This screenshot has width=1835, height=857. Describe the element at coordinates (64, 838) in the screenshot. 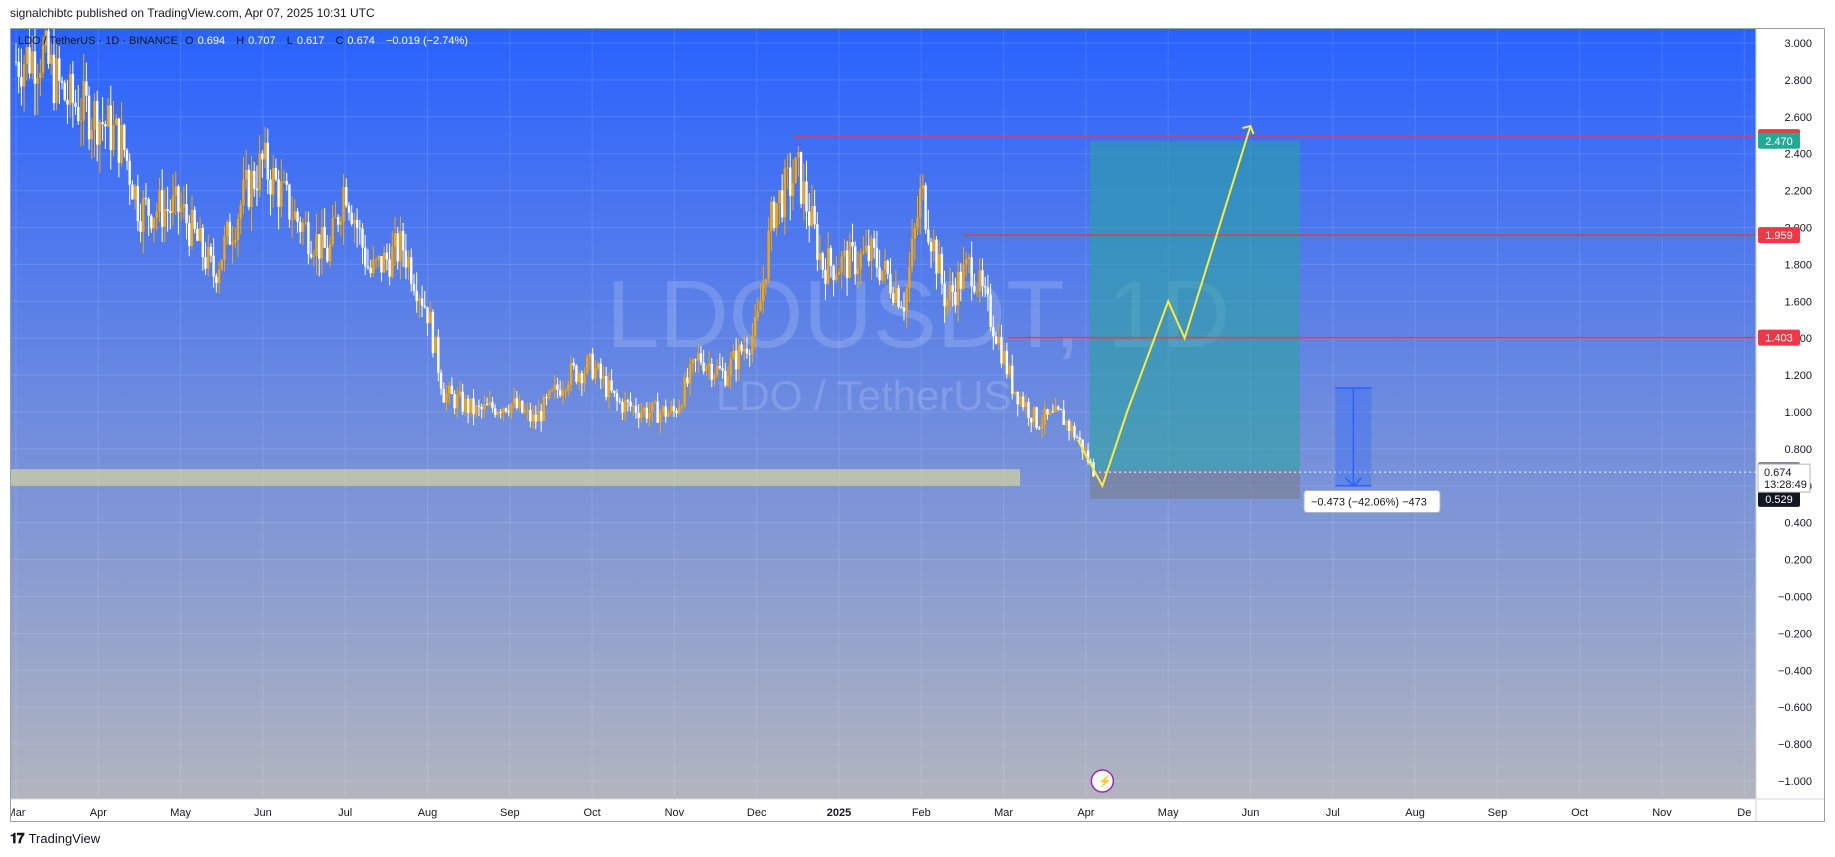

I see `footer-brand: TradingView` at that location.